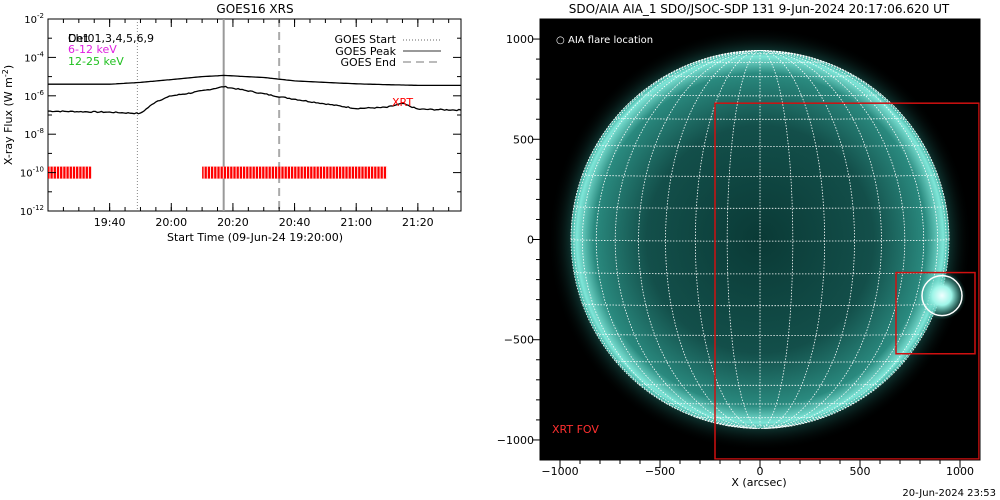  I want to click on xrt-zoom-box, so click(935, 313).